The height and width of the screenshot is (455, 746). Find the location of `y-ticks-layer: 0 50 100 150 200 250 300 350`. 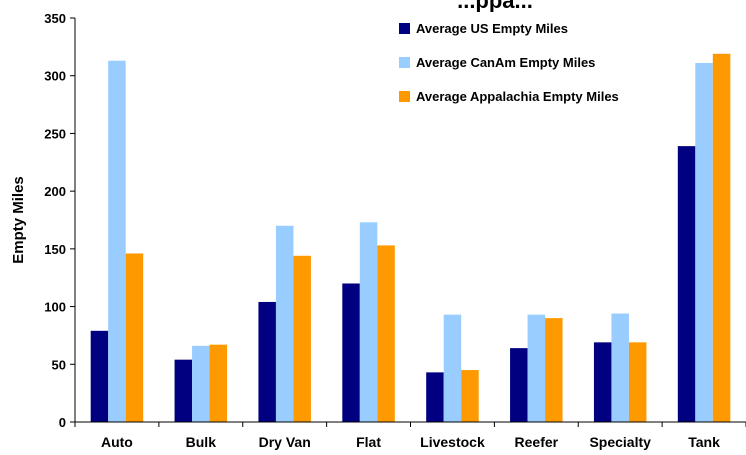

y-ticks-layer: 0 50 100 150 200 250 300 350 is located at coordinates (59, 220).